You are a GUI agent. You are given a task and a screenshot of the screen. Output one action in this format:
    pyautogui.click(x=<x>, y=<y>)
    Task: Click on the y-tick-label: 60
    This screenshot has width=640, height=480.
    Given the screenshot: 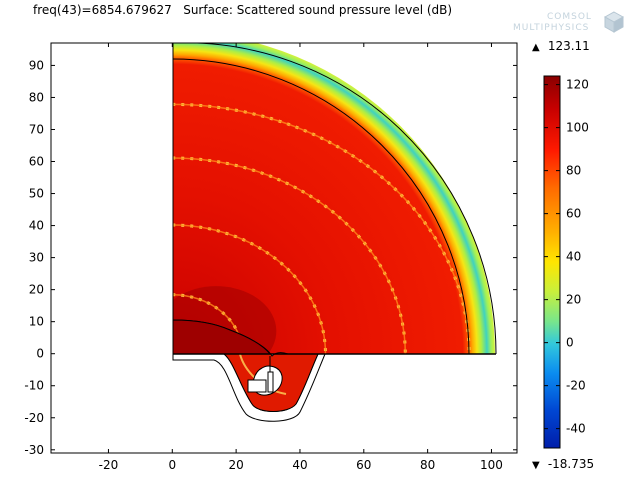 What is the action you would take?
    pyautogui.click(x=36, y=162)
    